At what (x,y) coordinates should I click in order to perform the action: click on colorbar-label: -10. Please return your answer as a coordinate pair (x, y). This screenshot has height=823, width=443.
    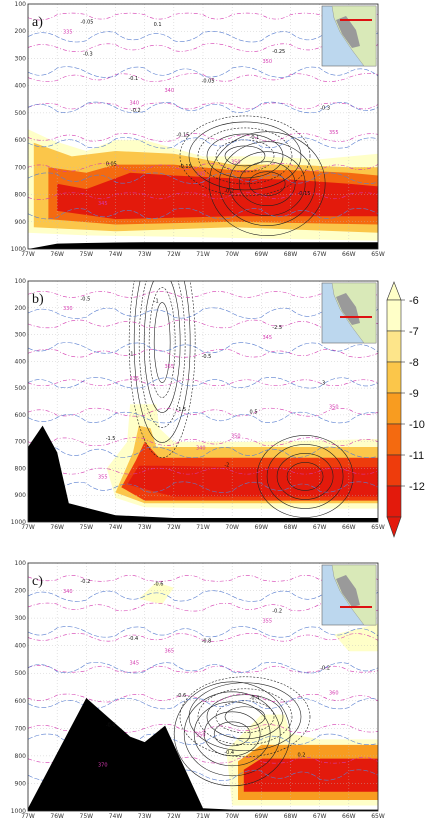
    Looking at the image, I should click on (417, 425).